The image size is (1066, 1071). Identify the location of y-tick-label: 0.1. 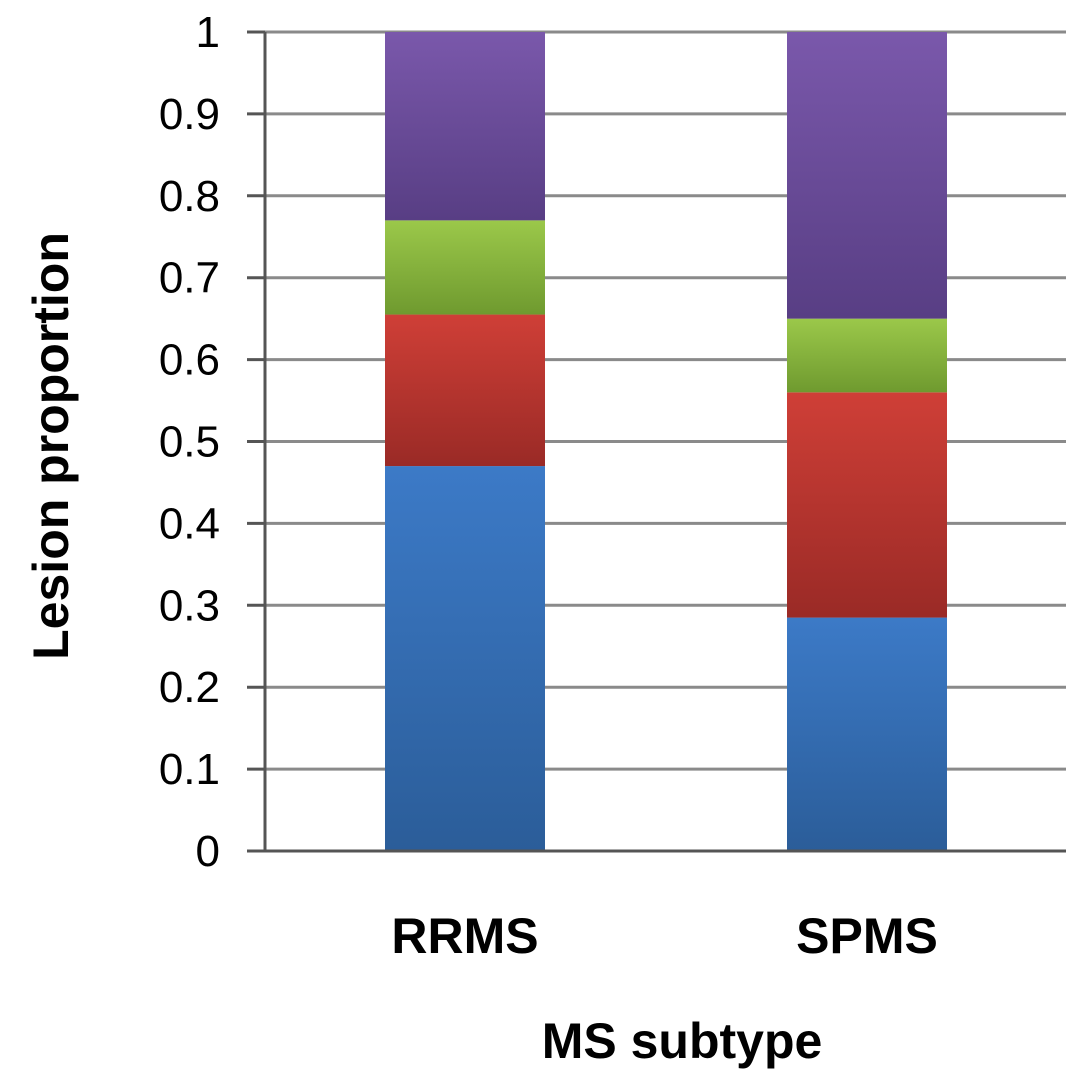
(189, 769).